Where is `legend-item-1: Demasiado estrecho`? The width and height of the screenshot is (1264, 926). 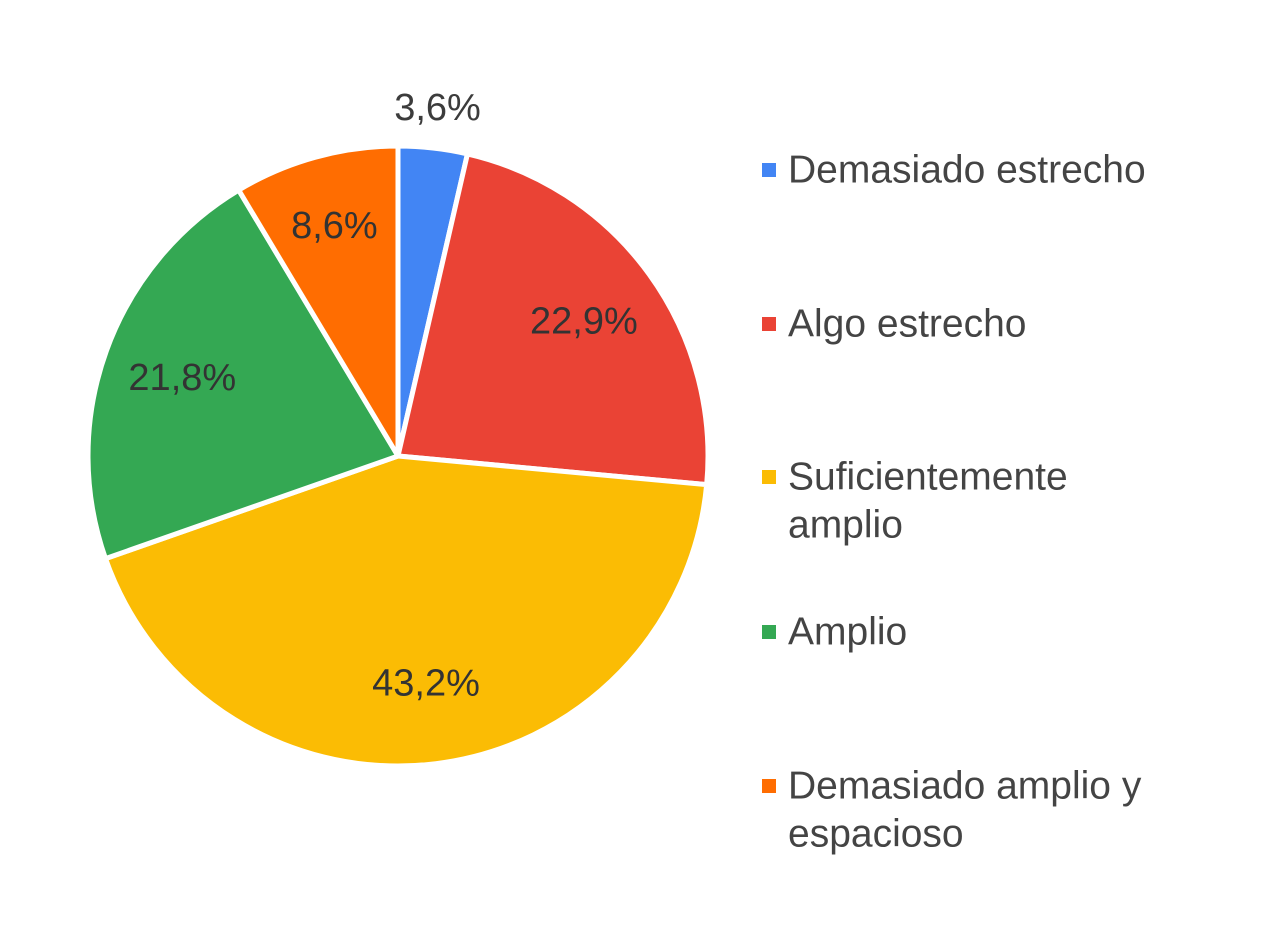 legend-item-1: Demasiado estrecho is located at coordinates (954, 170).